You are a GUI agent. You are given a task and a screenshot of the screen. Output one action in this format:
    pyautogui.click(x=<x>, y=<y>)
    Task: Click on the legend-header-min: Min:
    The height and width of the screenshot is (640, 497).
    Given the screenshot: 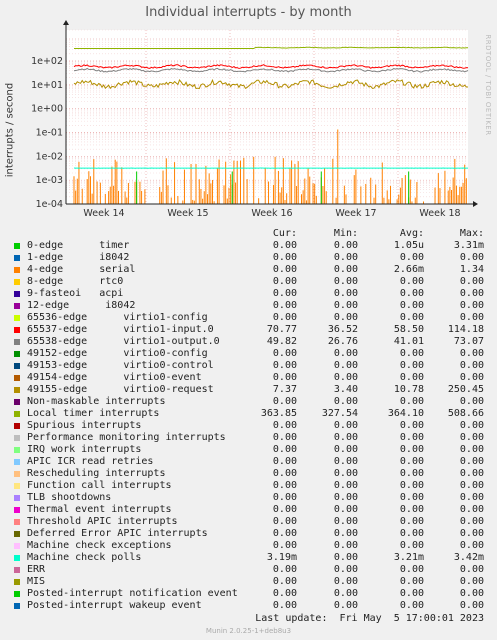 What is the action you would take?
    pyautogui.click(x=345, y=233)
    